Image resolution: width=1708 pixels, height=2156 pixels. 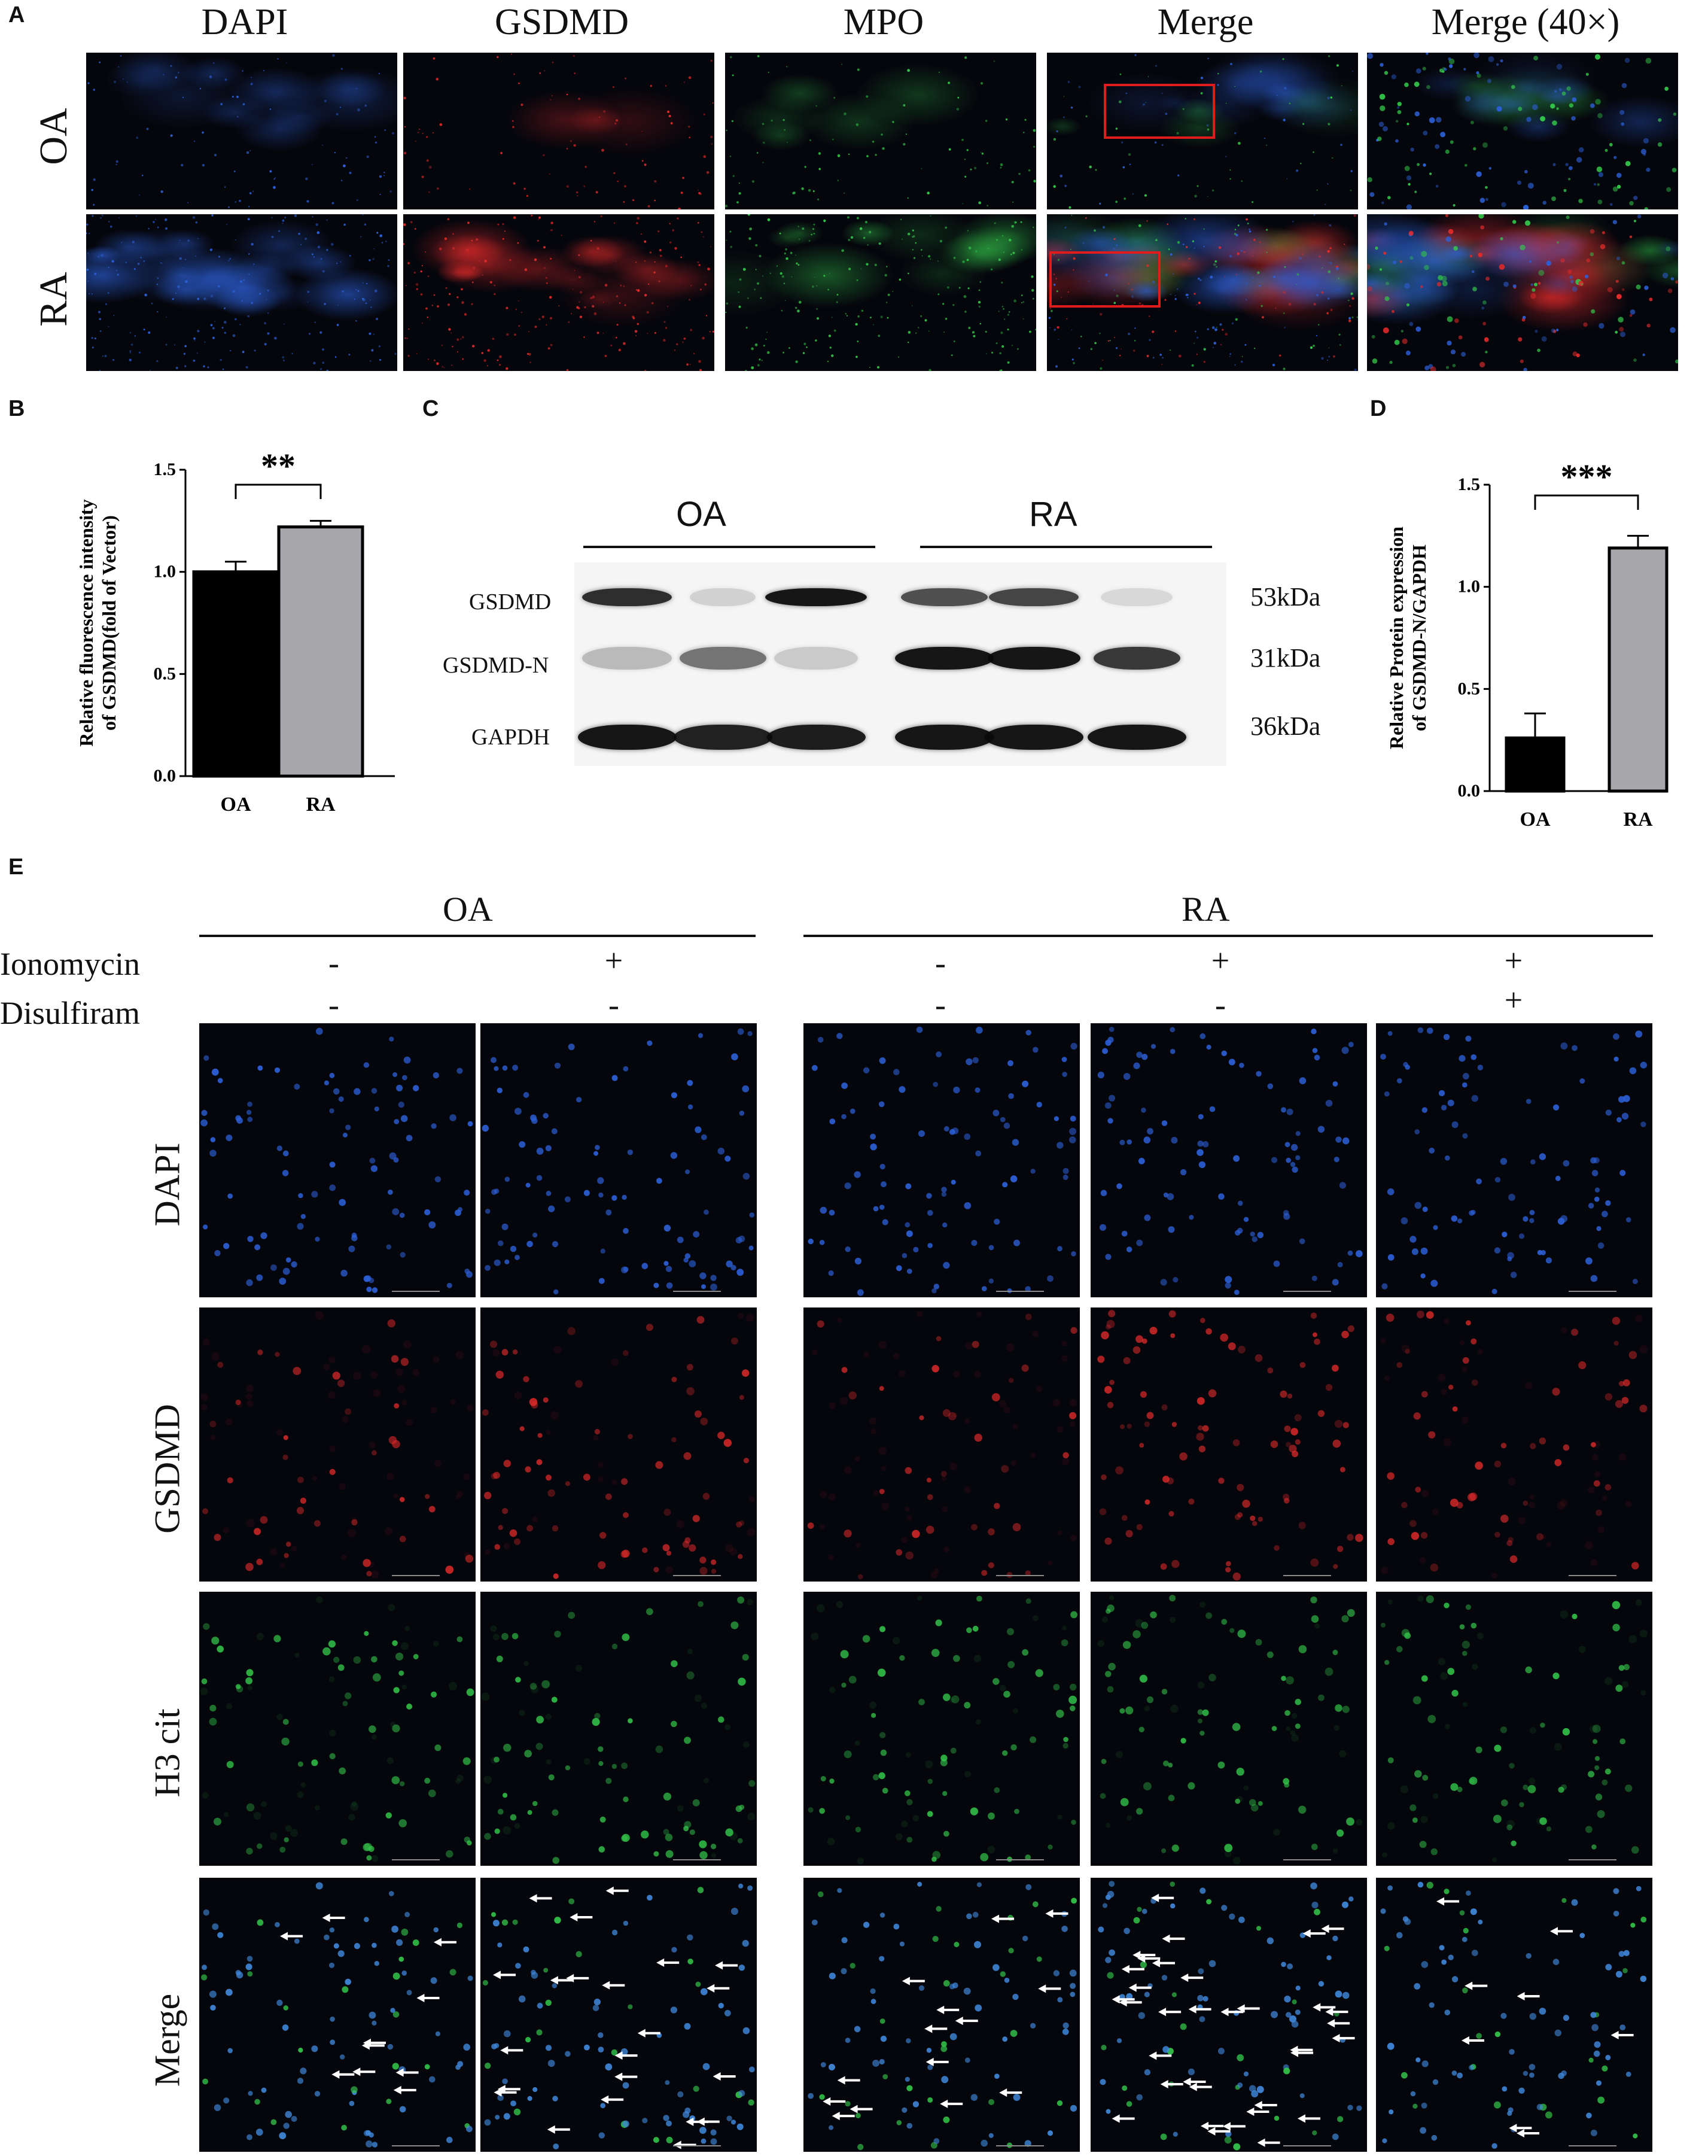 I want to click on ionomycin-cond-5: +, so click(x=1514, y=960).